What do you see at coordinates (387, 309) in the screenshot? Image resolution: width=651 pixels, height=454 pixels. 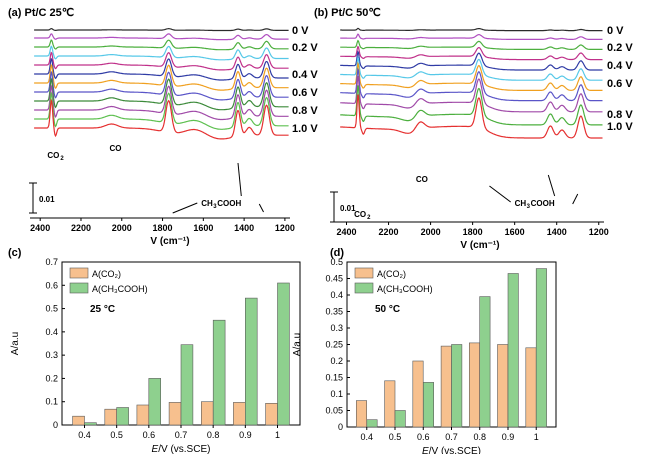 I see `temperature-annotation: 50 °C` at bounding box center [387, 309].